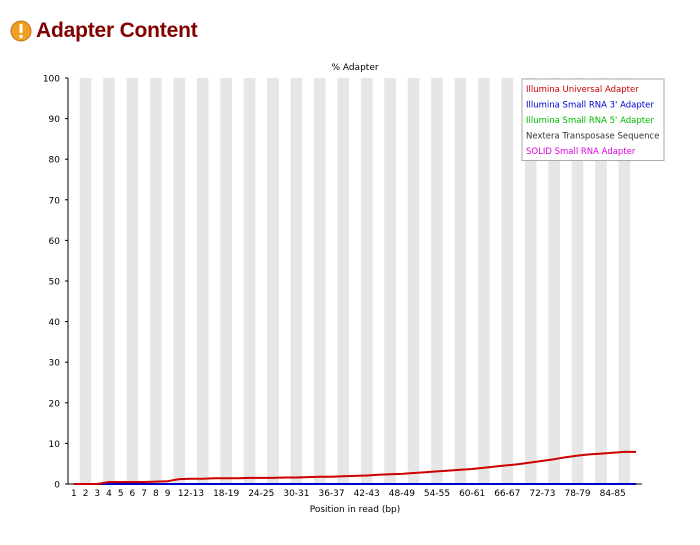 Image resolution: width=700 pixels, height=545 pixels. I want to click on x-tick-label: 72-73, so click(542, 494).